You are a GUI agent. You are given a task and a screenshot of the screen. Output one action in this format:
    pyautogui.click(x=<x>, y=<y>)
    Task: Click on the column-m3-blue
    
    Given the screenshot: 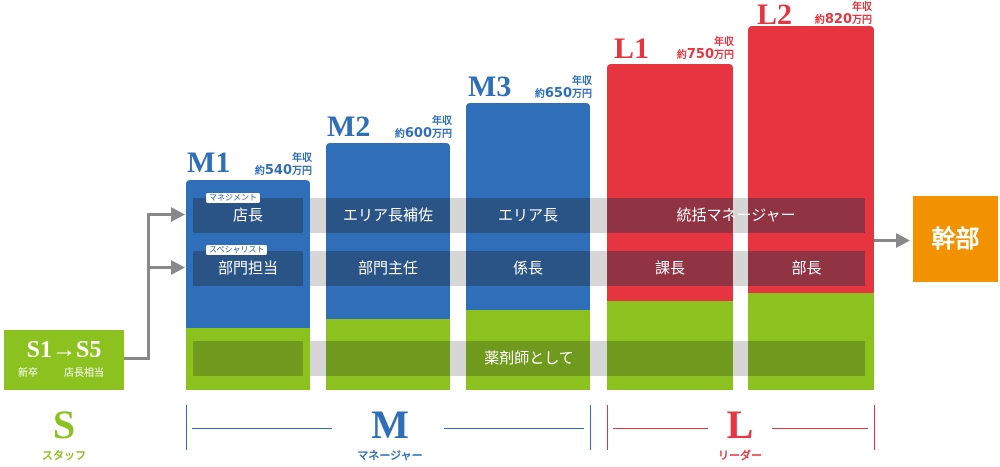 What is the action you would take?
    pyautogui.click(x=528, y=206)
    